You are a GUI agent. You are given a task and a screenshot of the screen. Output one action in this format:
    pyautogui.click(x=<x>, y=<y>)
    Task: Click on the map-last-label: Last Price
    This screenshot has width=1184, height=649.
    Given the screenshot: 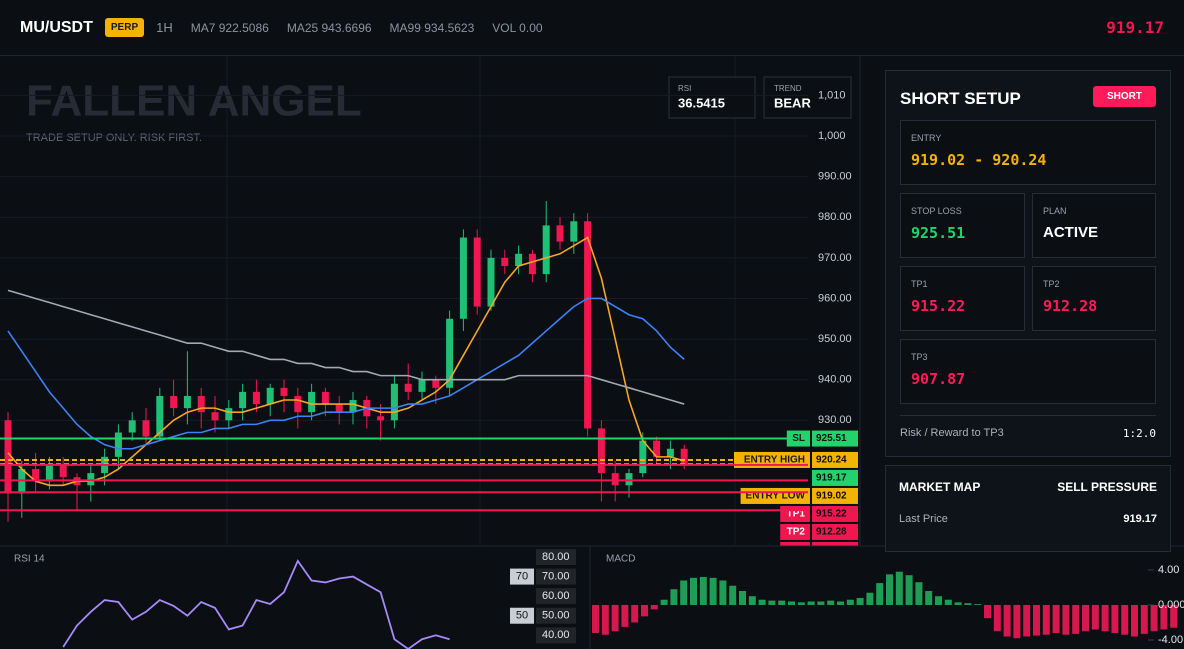 What is the action you would take?
    pyautogui.click(x=923, y=519)
    